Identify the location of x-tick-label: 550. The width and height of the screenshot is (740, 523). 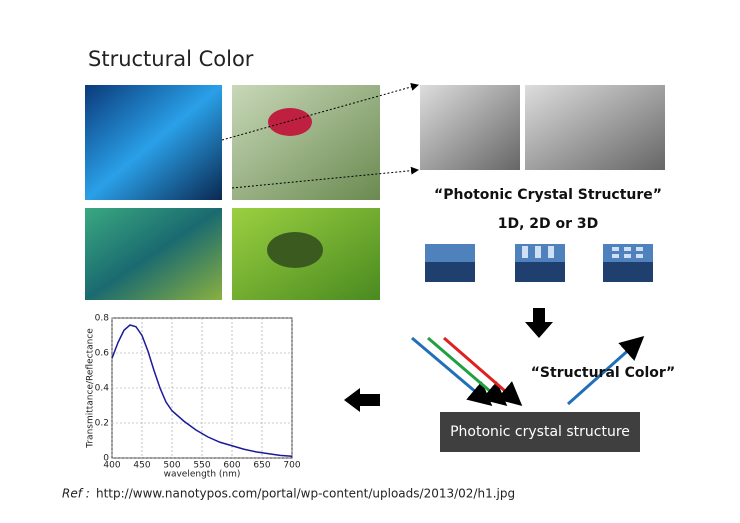
(201, 466).